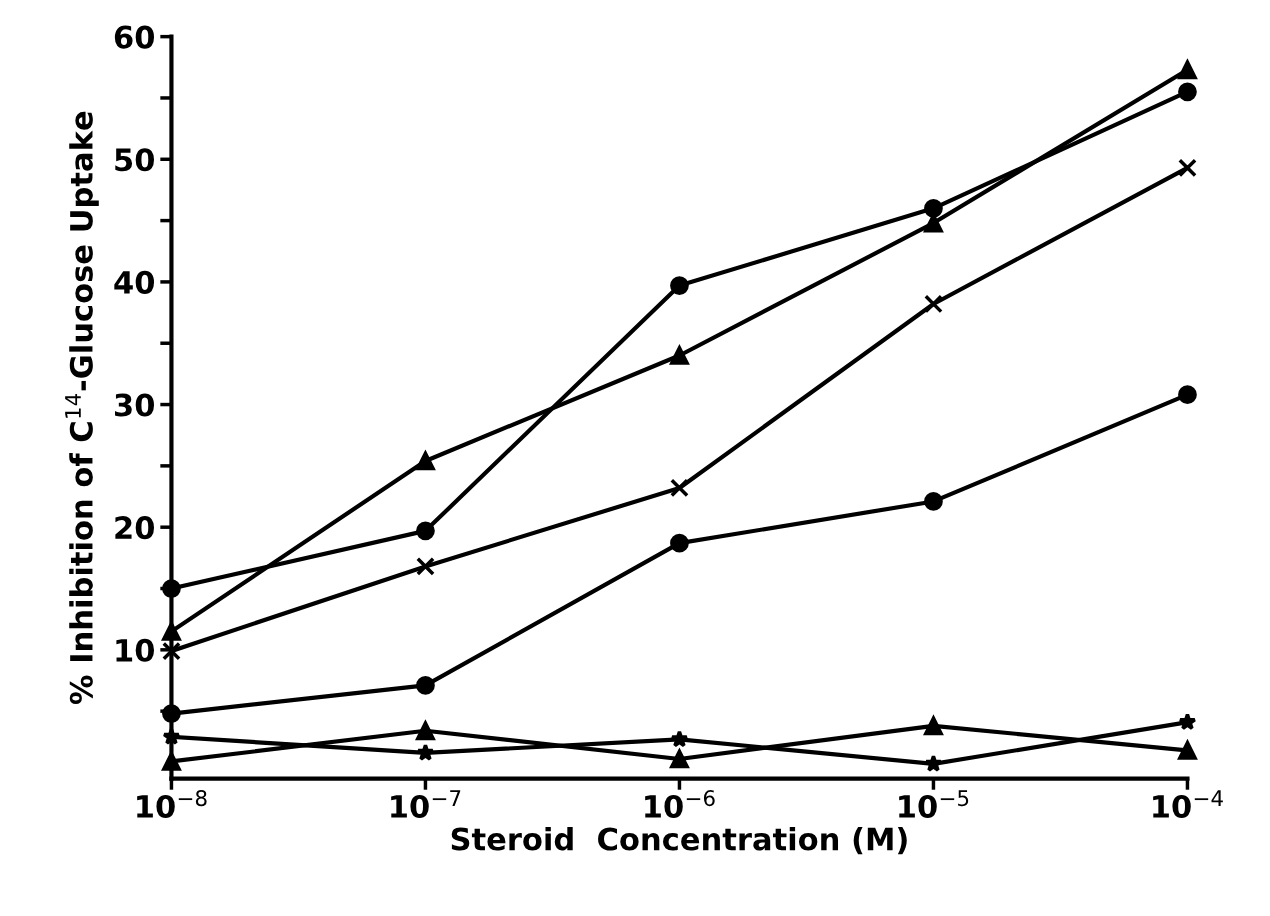  What do you see at coordinates (134, 282) in the screenshot?
I see `y-tick-label: 40` at bounding box center [134, 282].